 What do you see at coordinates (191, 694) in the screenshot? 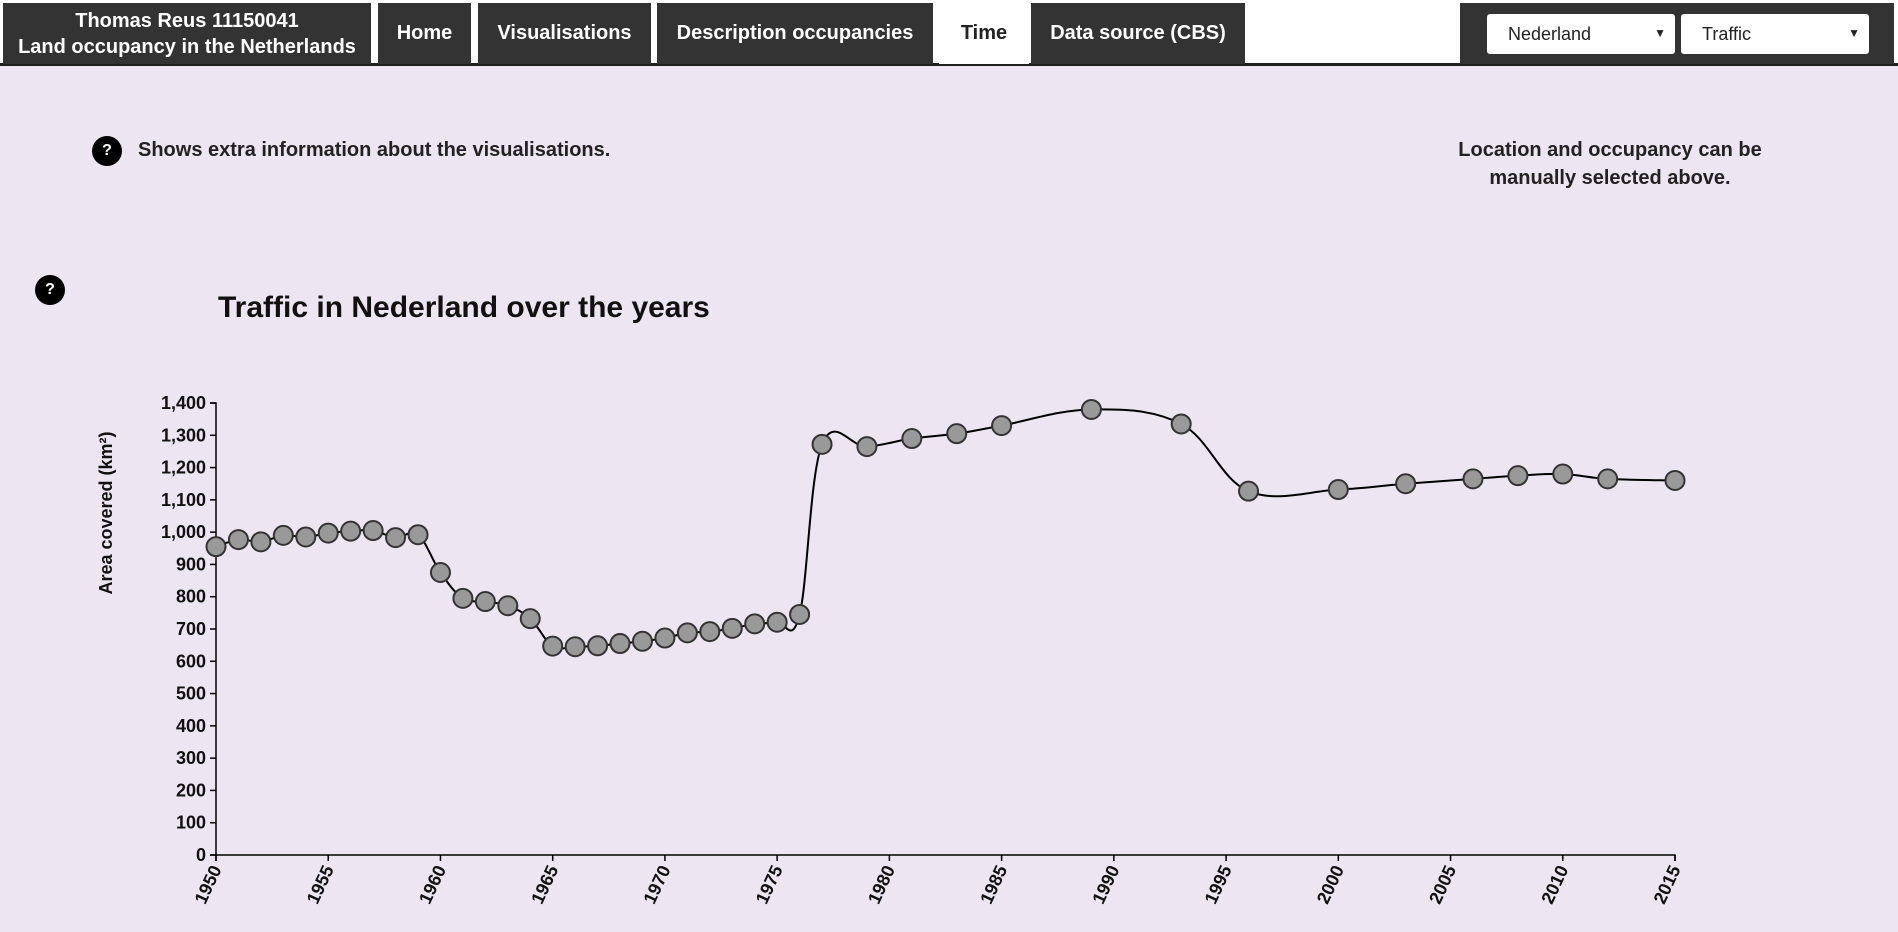
I see `y-tick-label: 500` at bounding box center [191, 694].